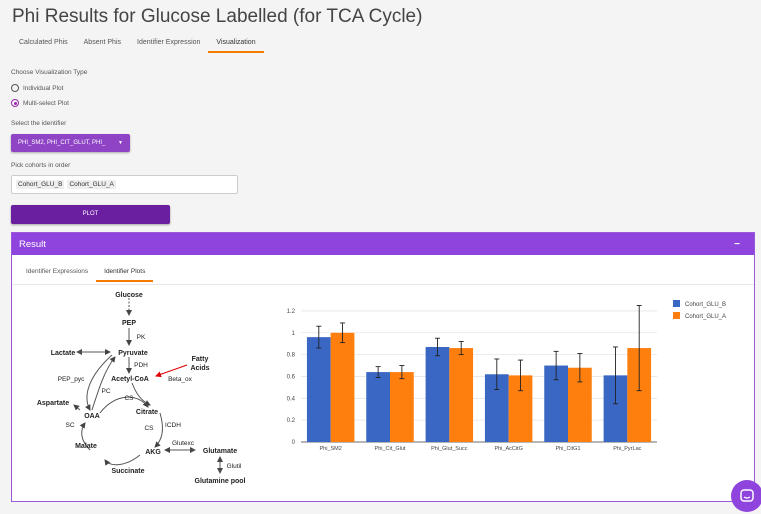  Describe the element at coordinates (43, 88) in the screenshot. I see `radio-individual-plot-label: Individual Plot` at that location.